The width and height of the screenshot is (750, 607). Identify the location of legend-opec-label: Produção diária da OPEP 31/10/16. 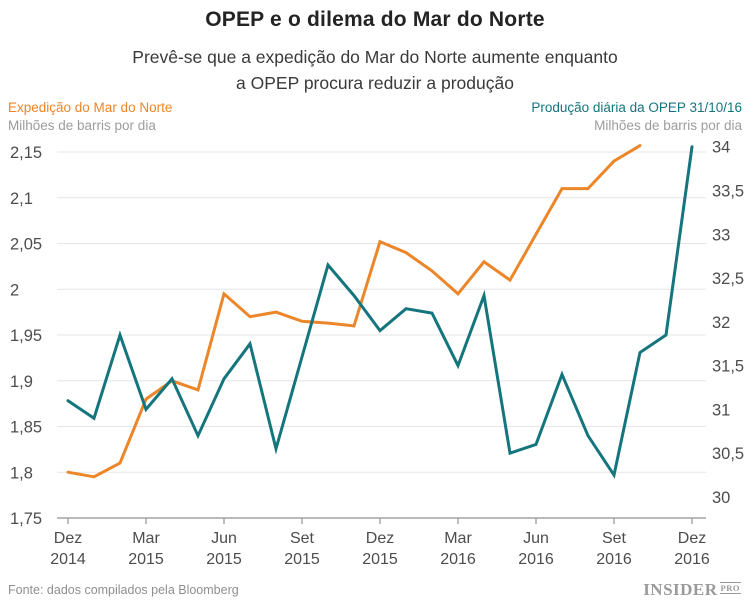
(636, 107).